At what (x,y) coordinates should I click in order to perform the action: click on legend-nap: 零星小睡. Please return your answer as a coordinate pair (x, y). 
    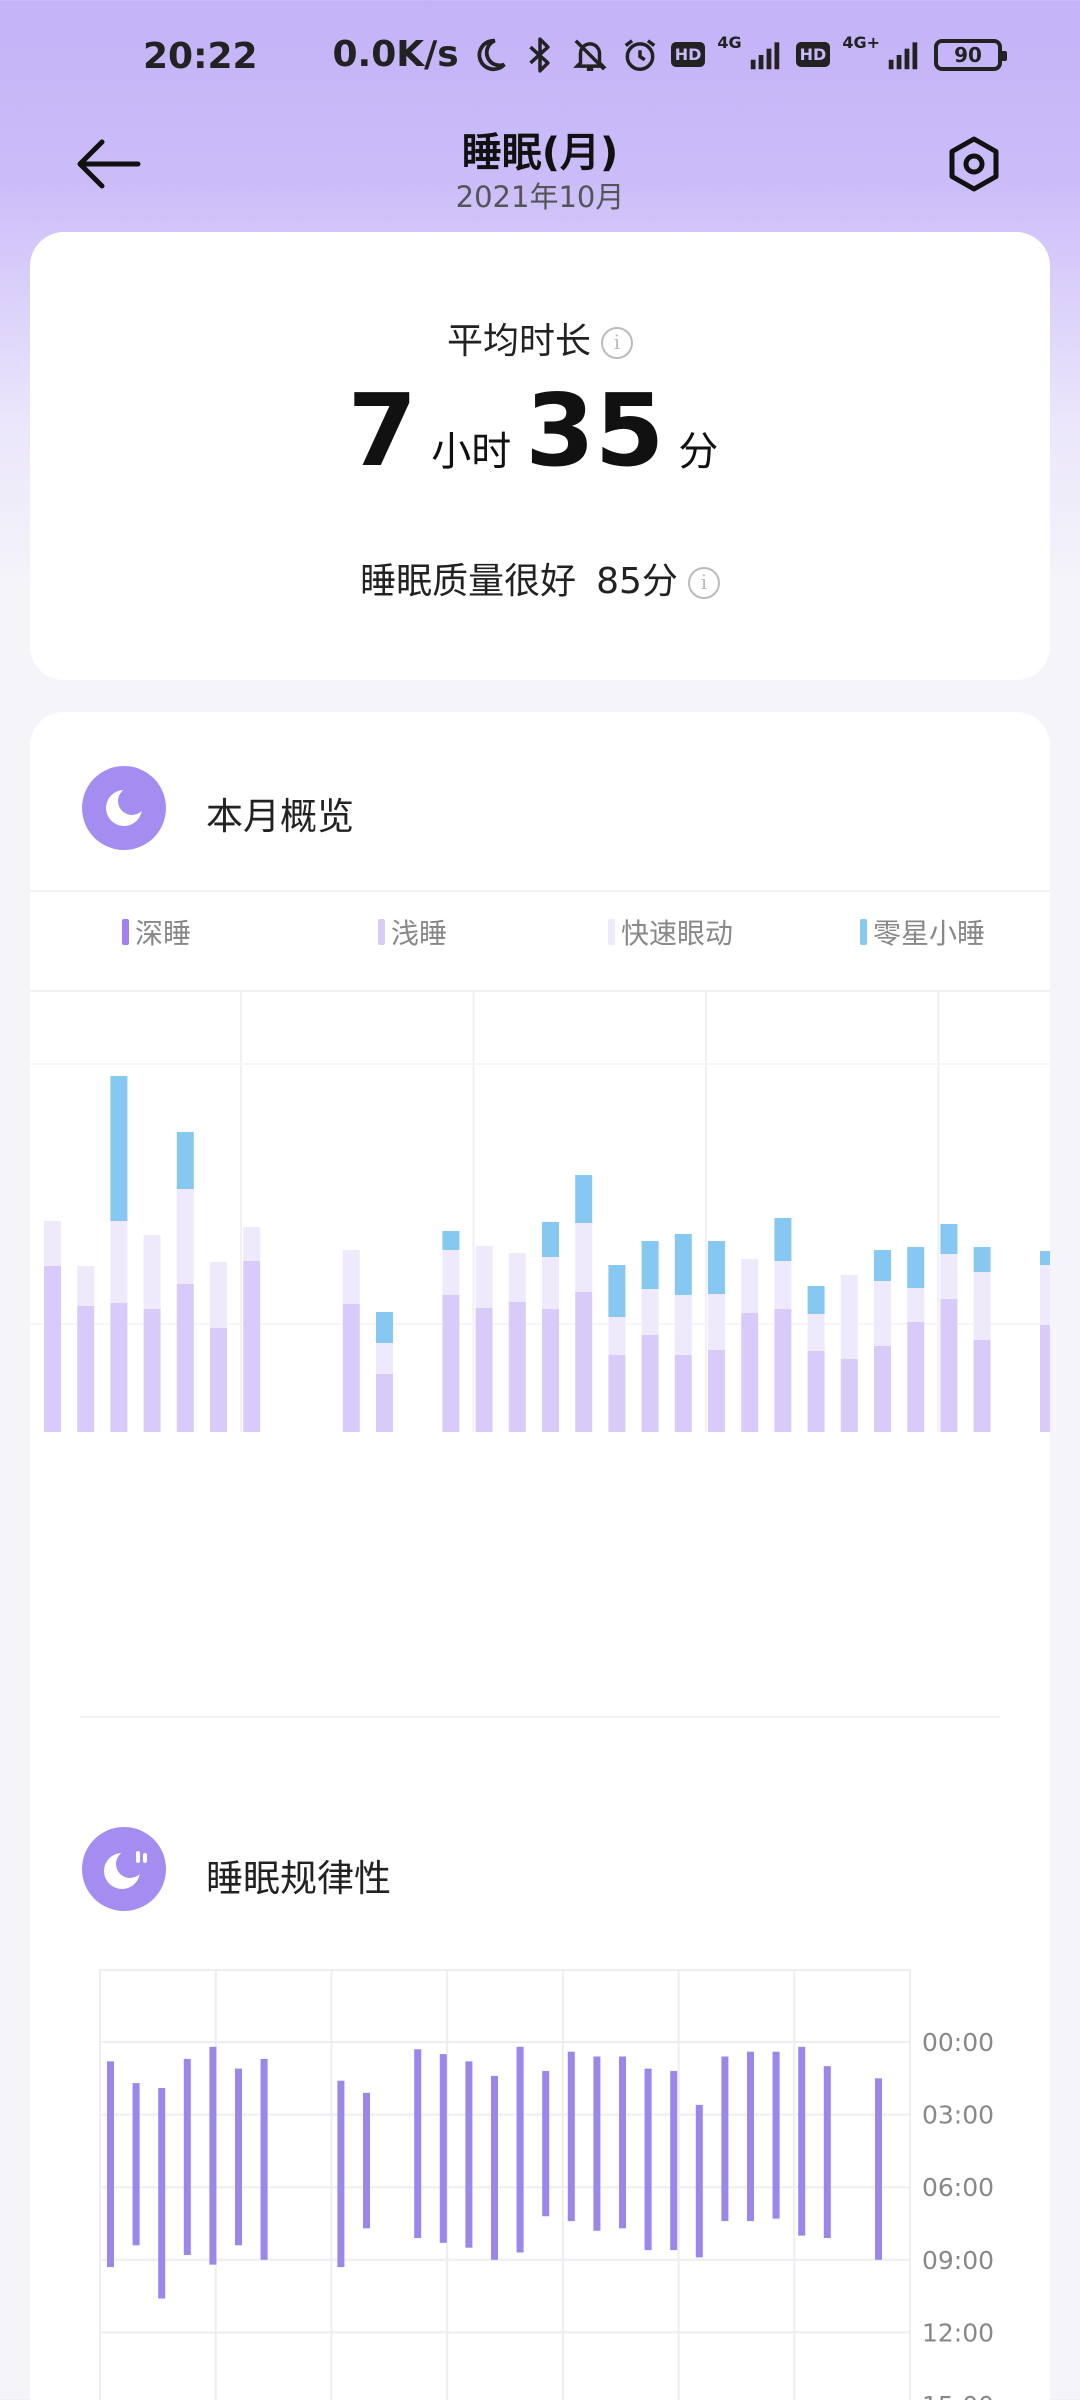
    Looking at the image, I should click on (922, 932).